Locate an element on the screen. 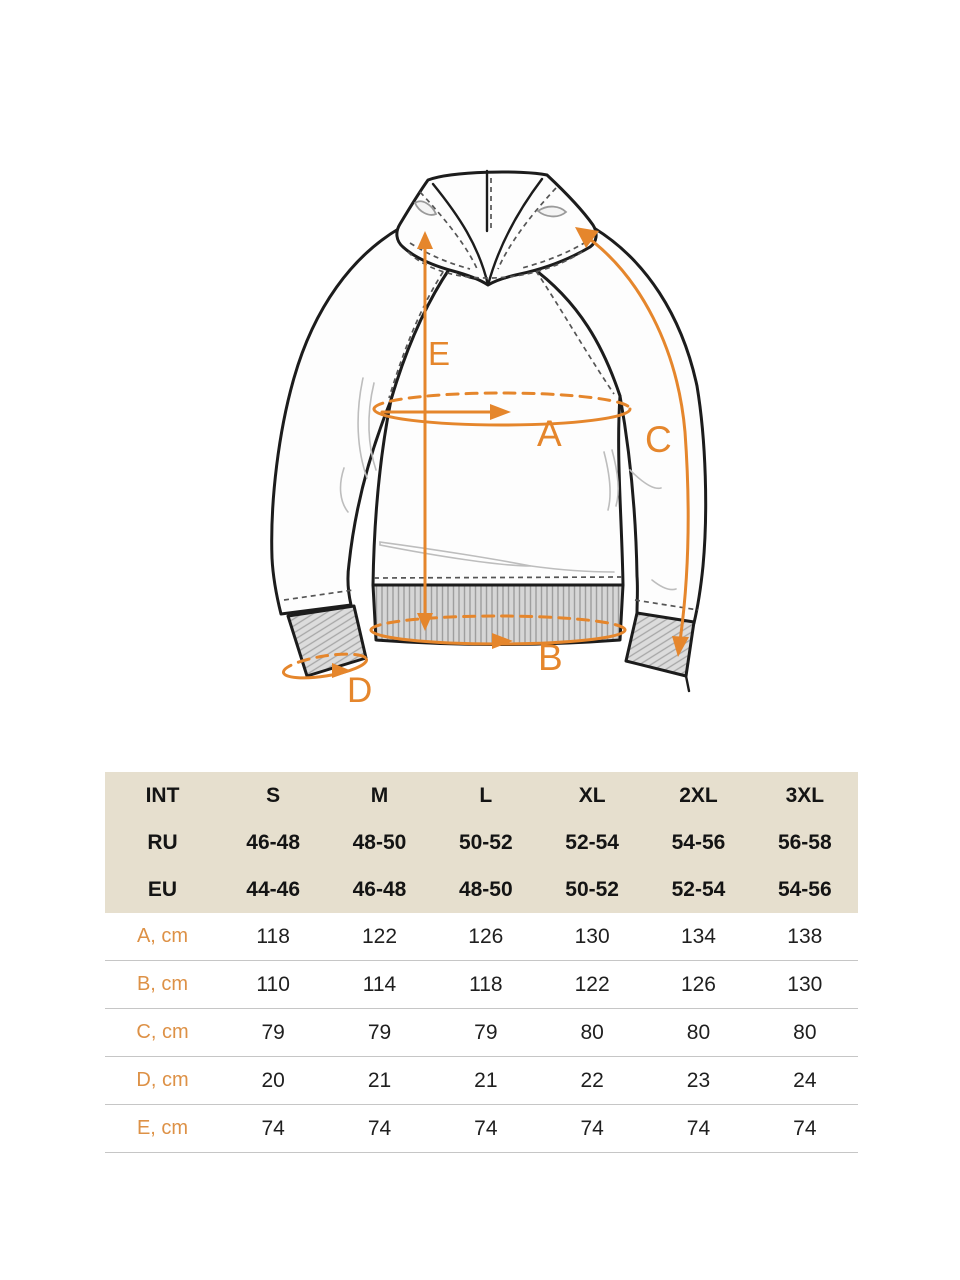 The image size is (960, 1280). value-cell: 20 is located at coordinates (273, 1080).